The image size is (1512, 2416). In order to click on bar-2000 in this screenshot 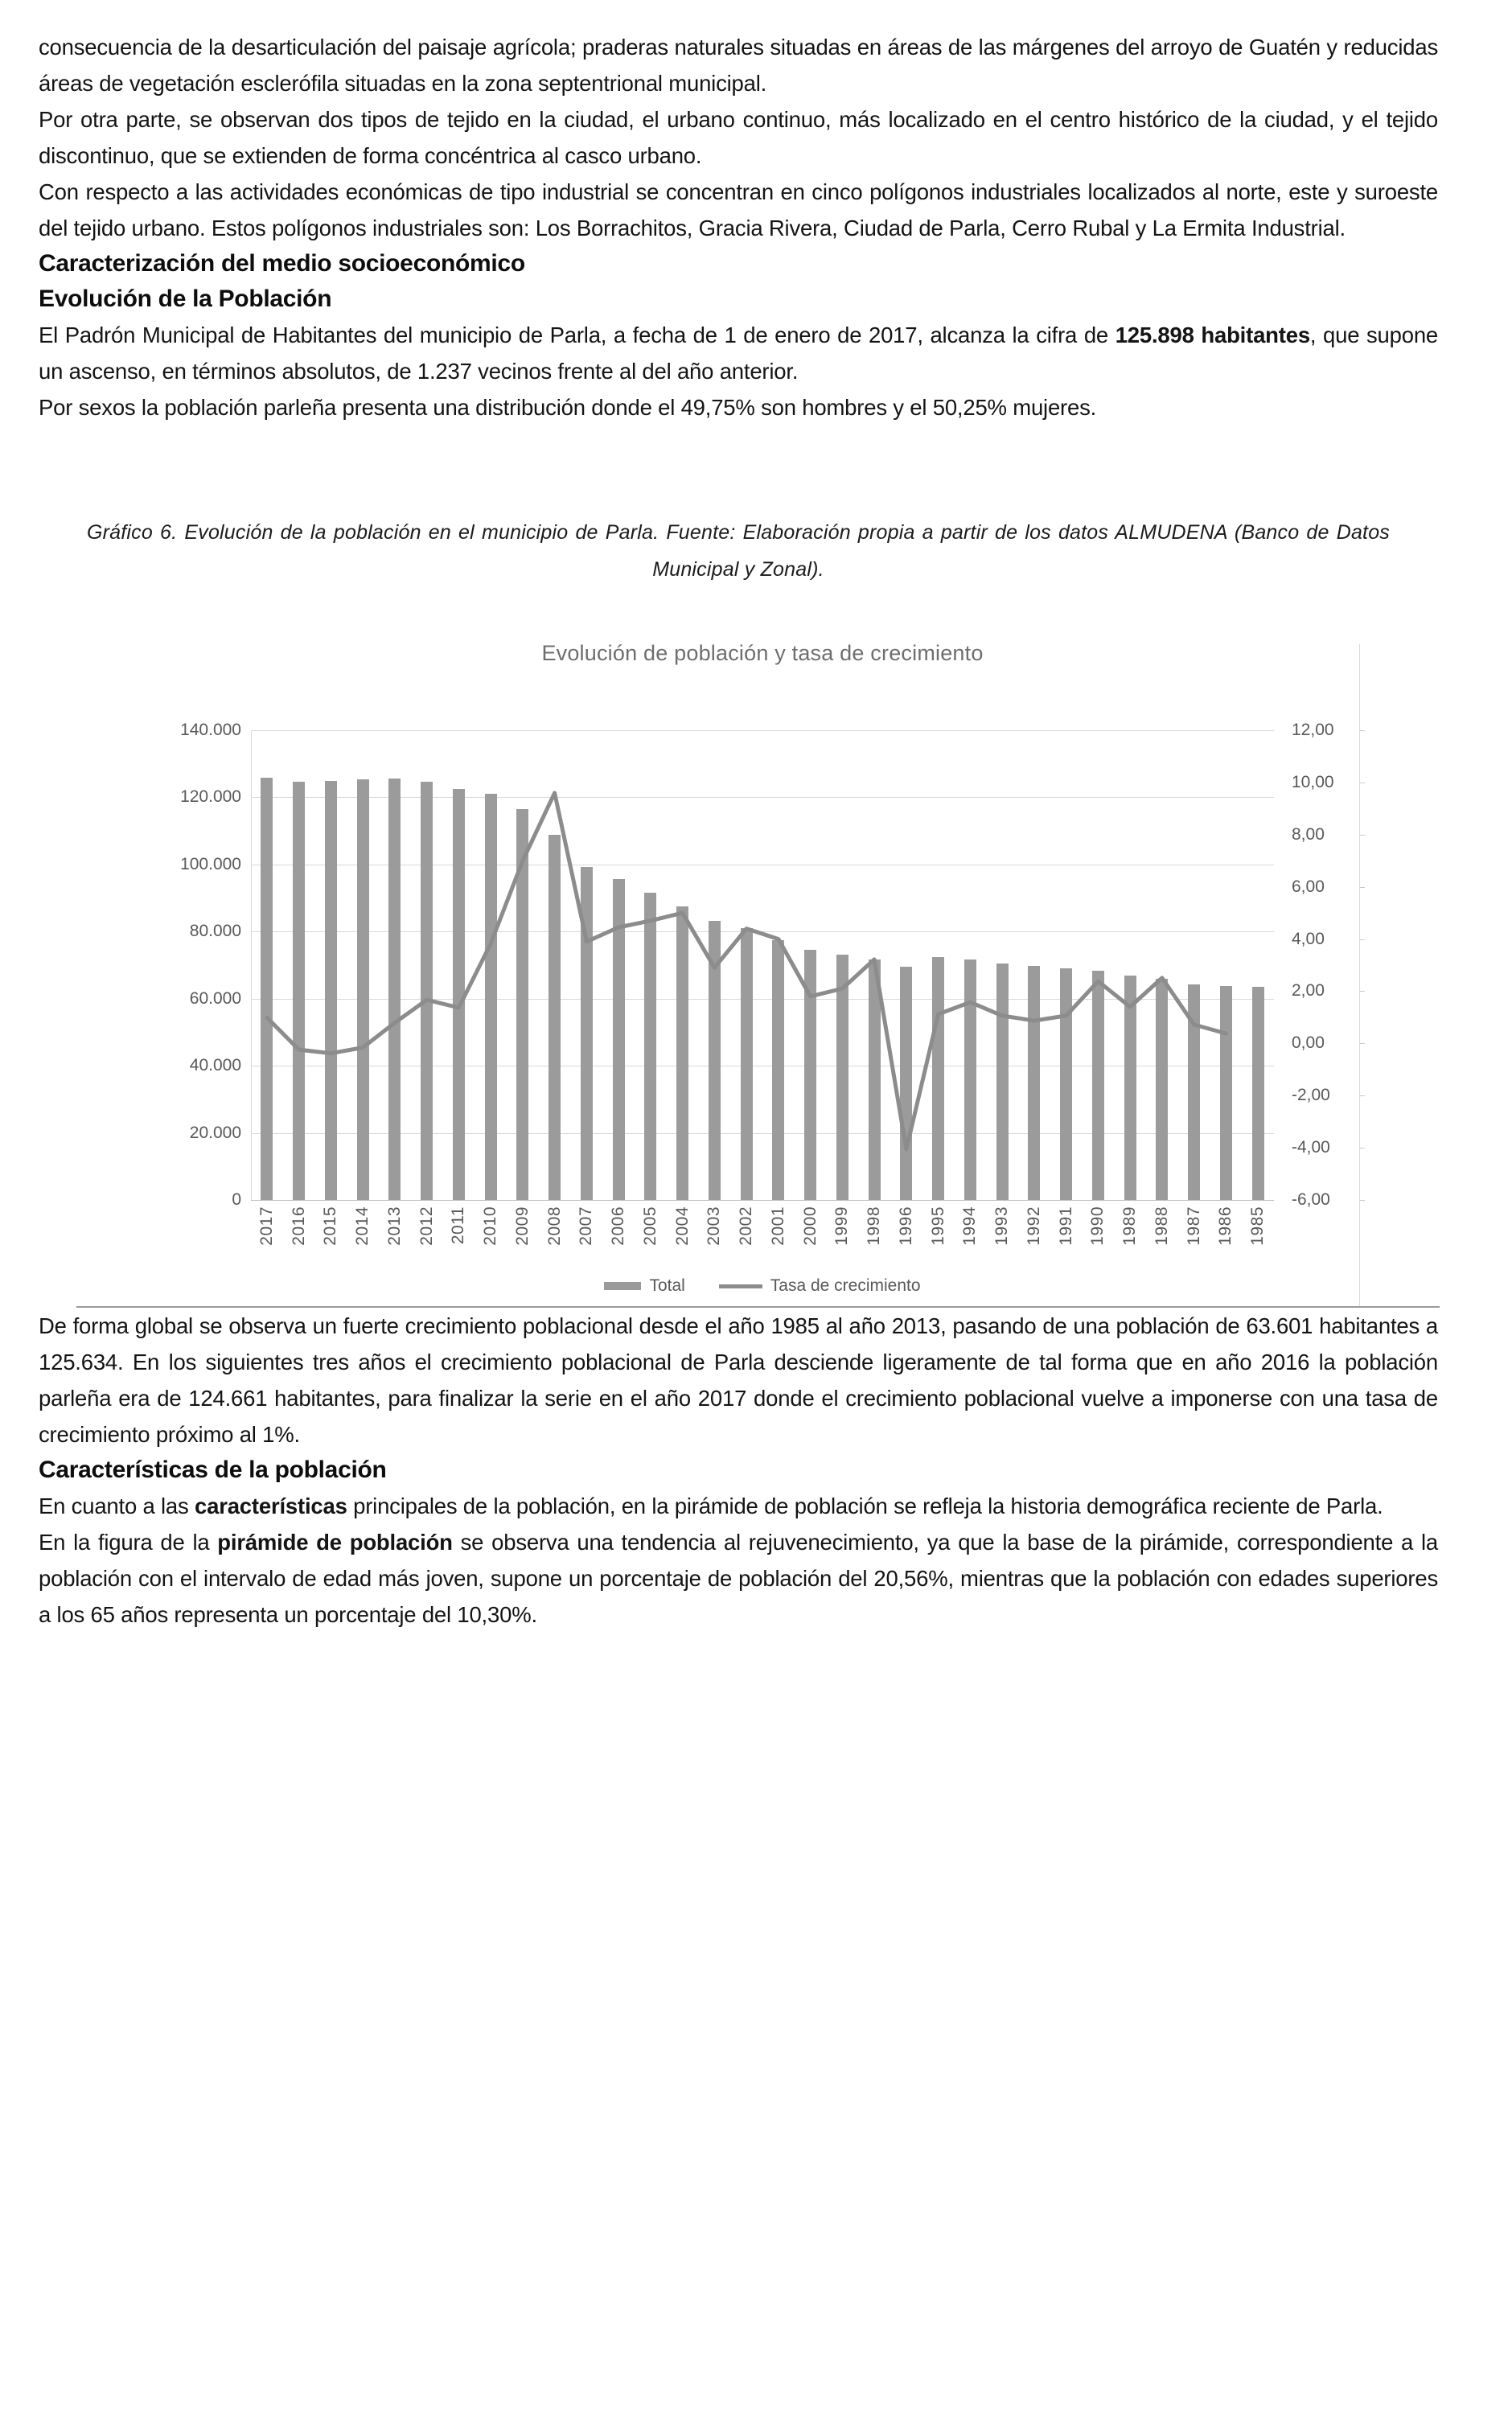, I will do `click(810, 1075)`.